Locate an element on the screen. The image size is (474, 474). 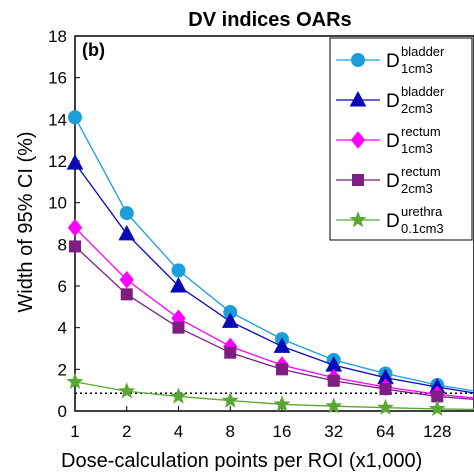
series-line is located at coordinates (274, 396).